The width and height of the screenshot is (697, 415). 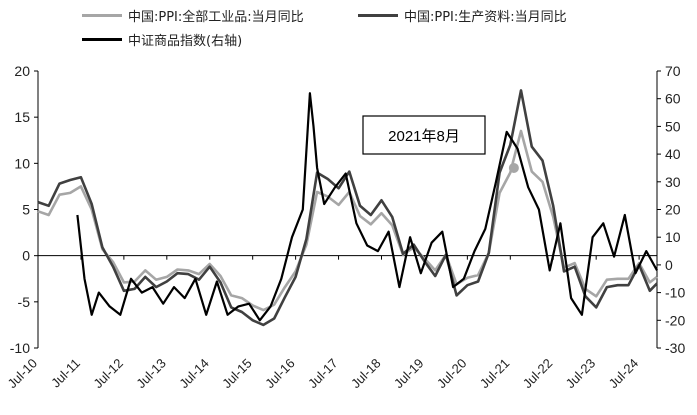 What do you see at coordinates (20, 348) in the screenshot?
I see `left-tick-label: -10` at bounding box center [20, 348].